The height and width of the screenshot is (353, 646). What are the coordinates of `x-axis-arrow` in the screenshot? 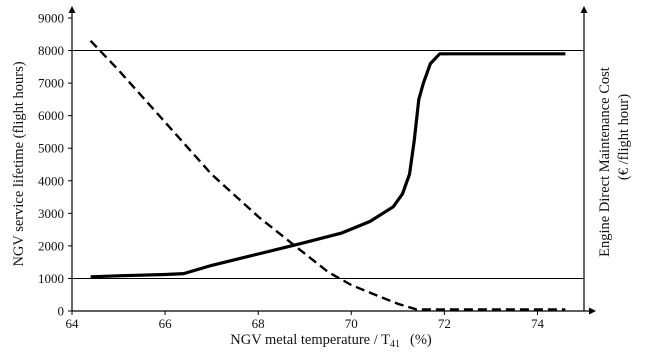 It's located at (592, 311).